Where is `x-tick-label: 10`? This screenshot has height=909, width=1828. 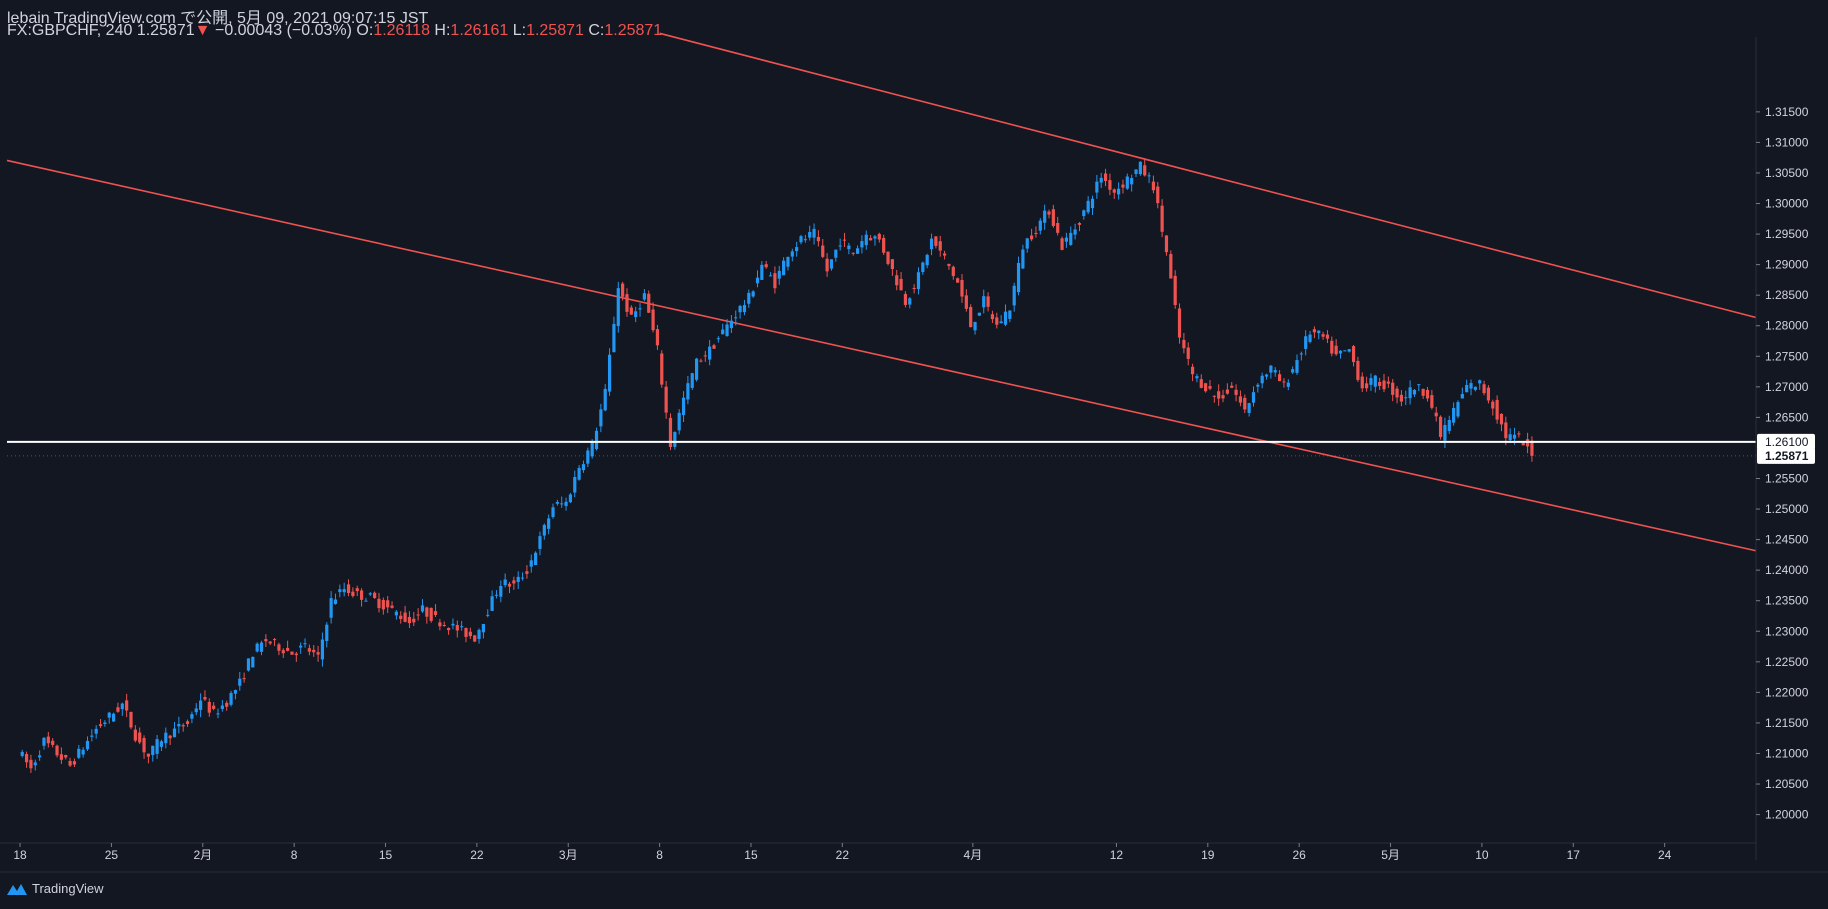 x-tick-label: 10 is located at coordinates (1482, 855).